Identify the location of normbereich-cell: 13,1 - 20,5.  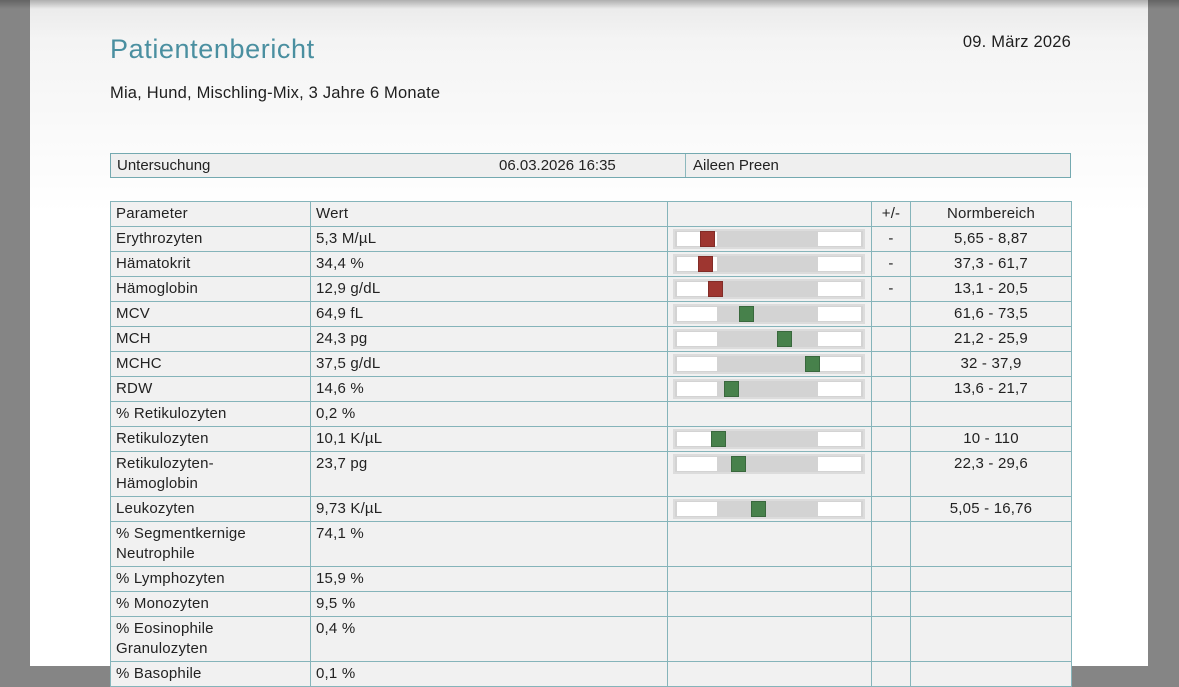
(991, 289).